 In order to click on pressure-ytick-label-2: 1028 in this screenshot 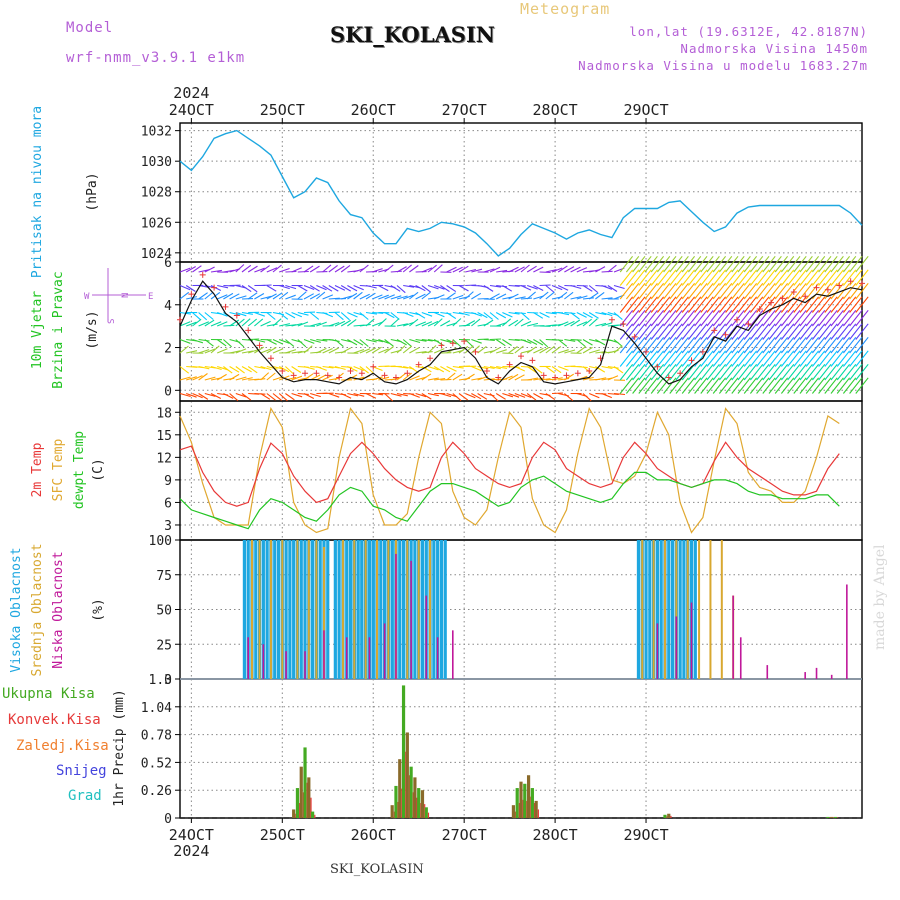, I will do `click(156, 193)`.